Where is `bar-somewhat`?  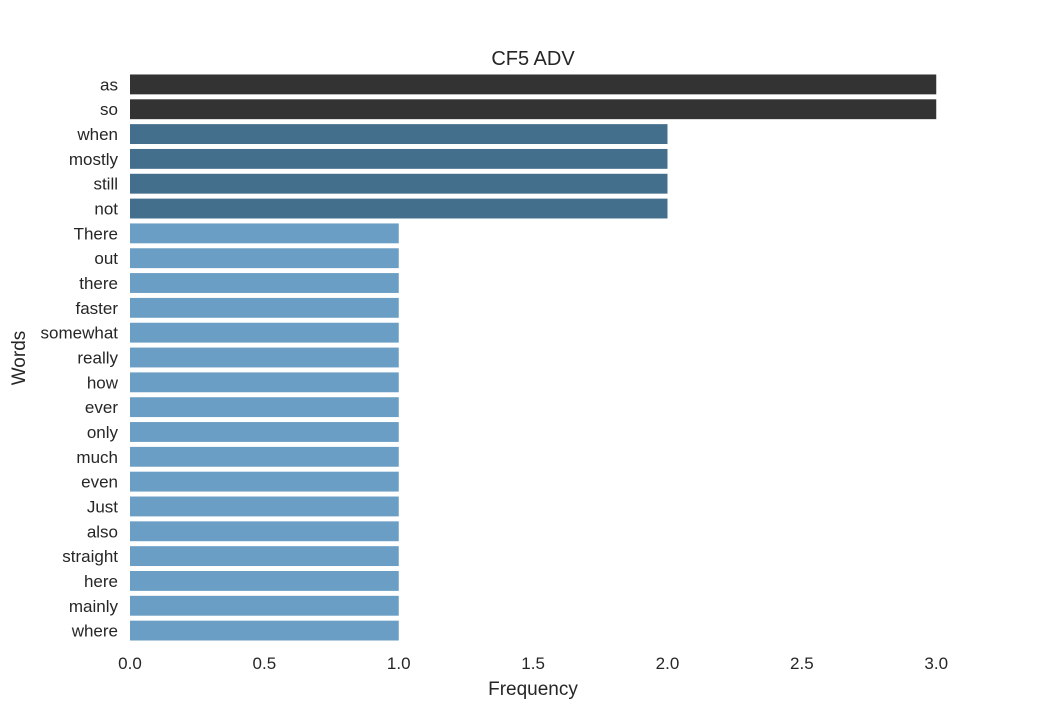
bar-somewhat is located at coordinates (264, 332).